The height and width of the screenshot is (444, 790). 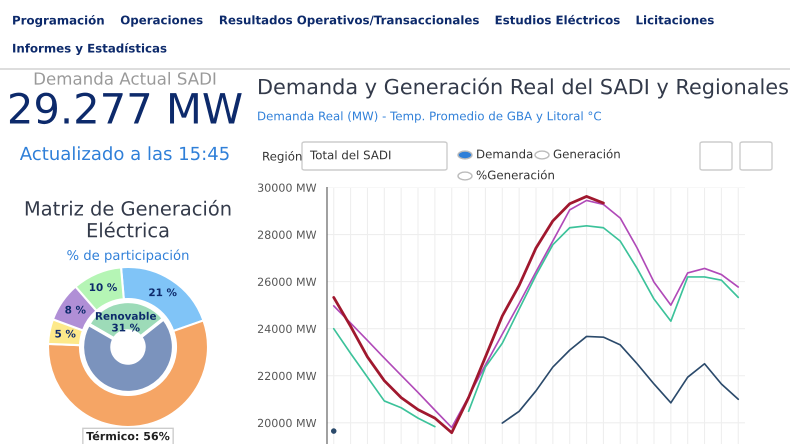 I want to click on chart-title: Demanda y Generación Real del SADI y Regionales, so click(x=523, y=88).